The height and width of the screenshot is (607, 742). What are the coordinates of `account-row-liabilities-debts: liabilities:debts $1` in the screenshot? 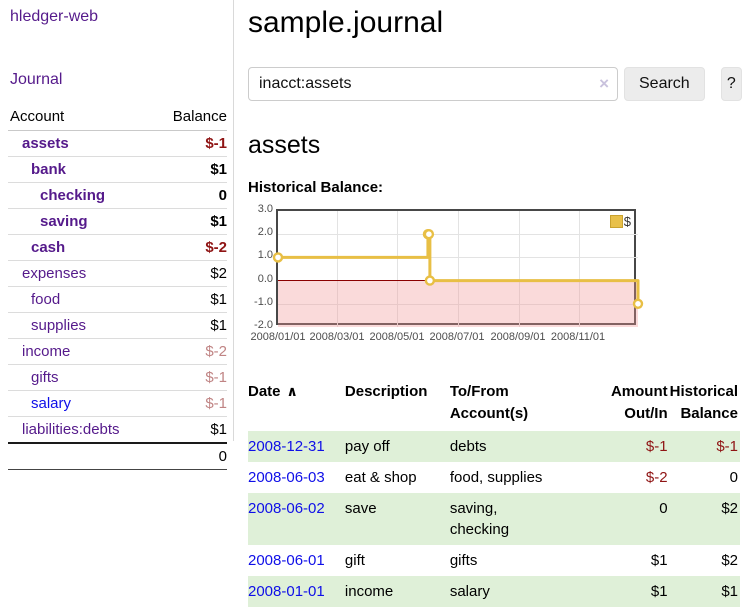 It's located at (117, 430).